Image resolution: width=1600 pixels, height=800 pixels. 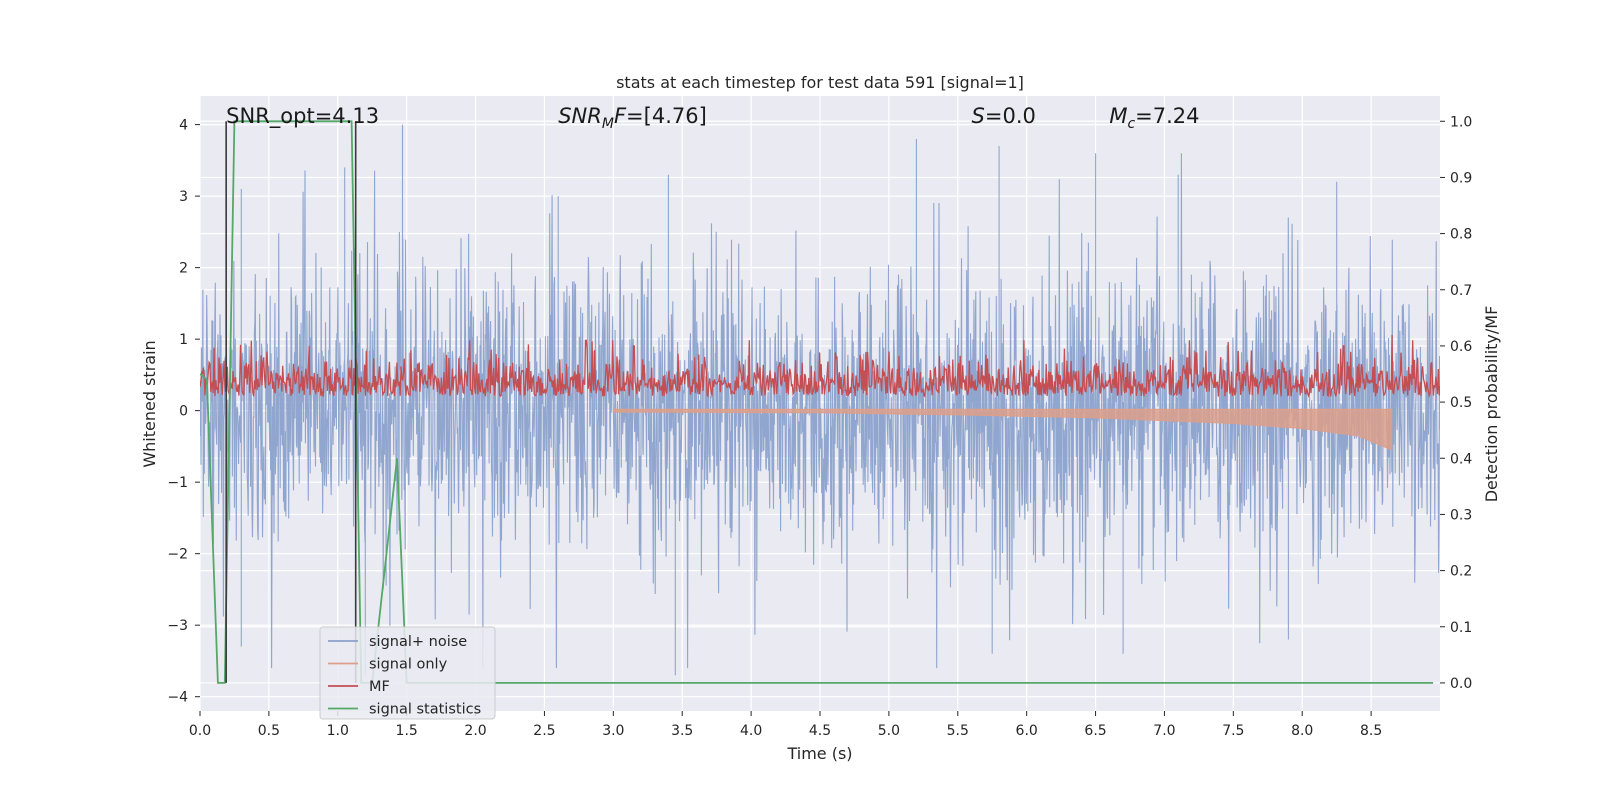 What do you see at coordinates (200, 731) in the screenshot?
I see `x-tick-label: 0.0` at bounding box center [200, 731].